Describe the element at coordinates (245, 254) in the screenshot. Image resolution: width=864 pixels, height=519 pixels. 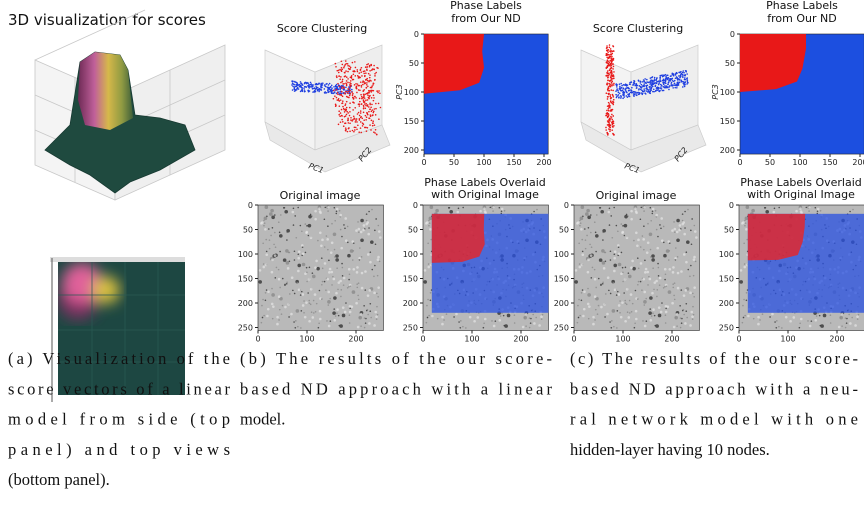
I see `y-tick-label: 100` at that location.